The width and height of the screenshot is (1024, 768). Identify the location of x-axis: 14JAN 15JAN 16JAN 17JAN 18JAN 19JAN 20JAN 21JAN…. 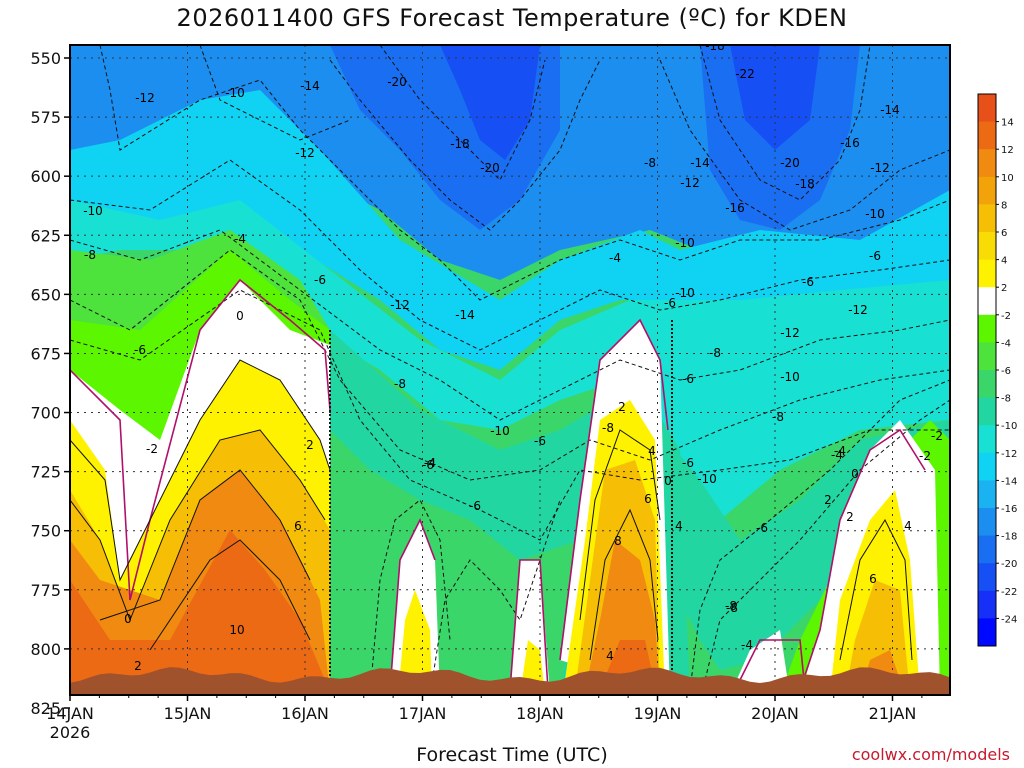
(484, 718).